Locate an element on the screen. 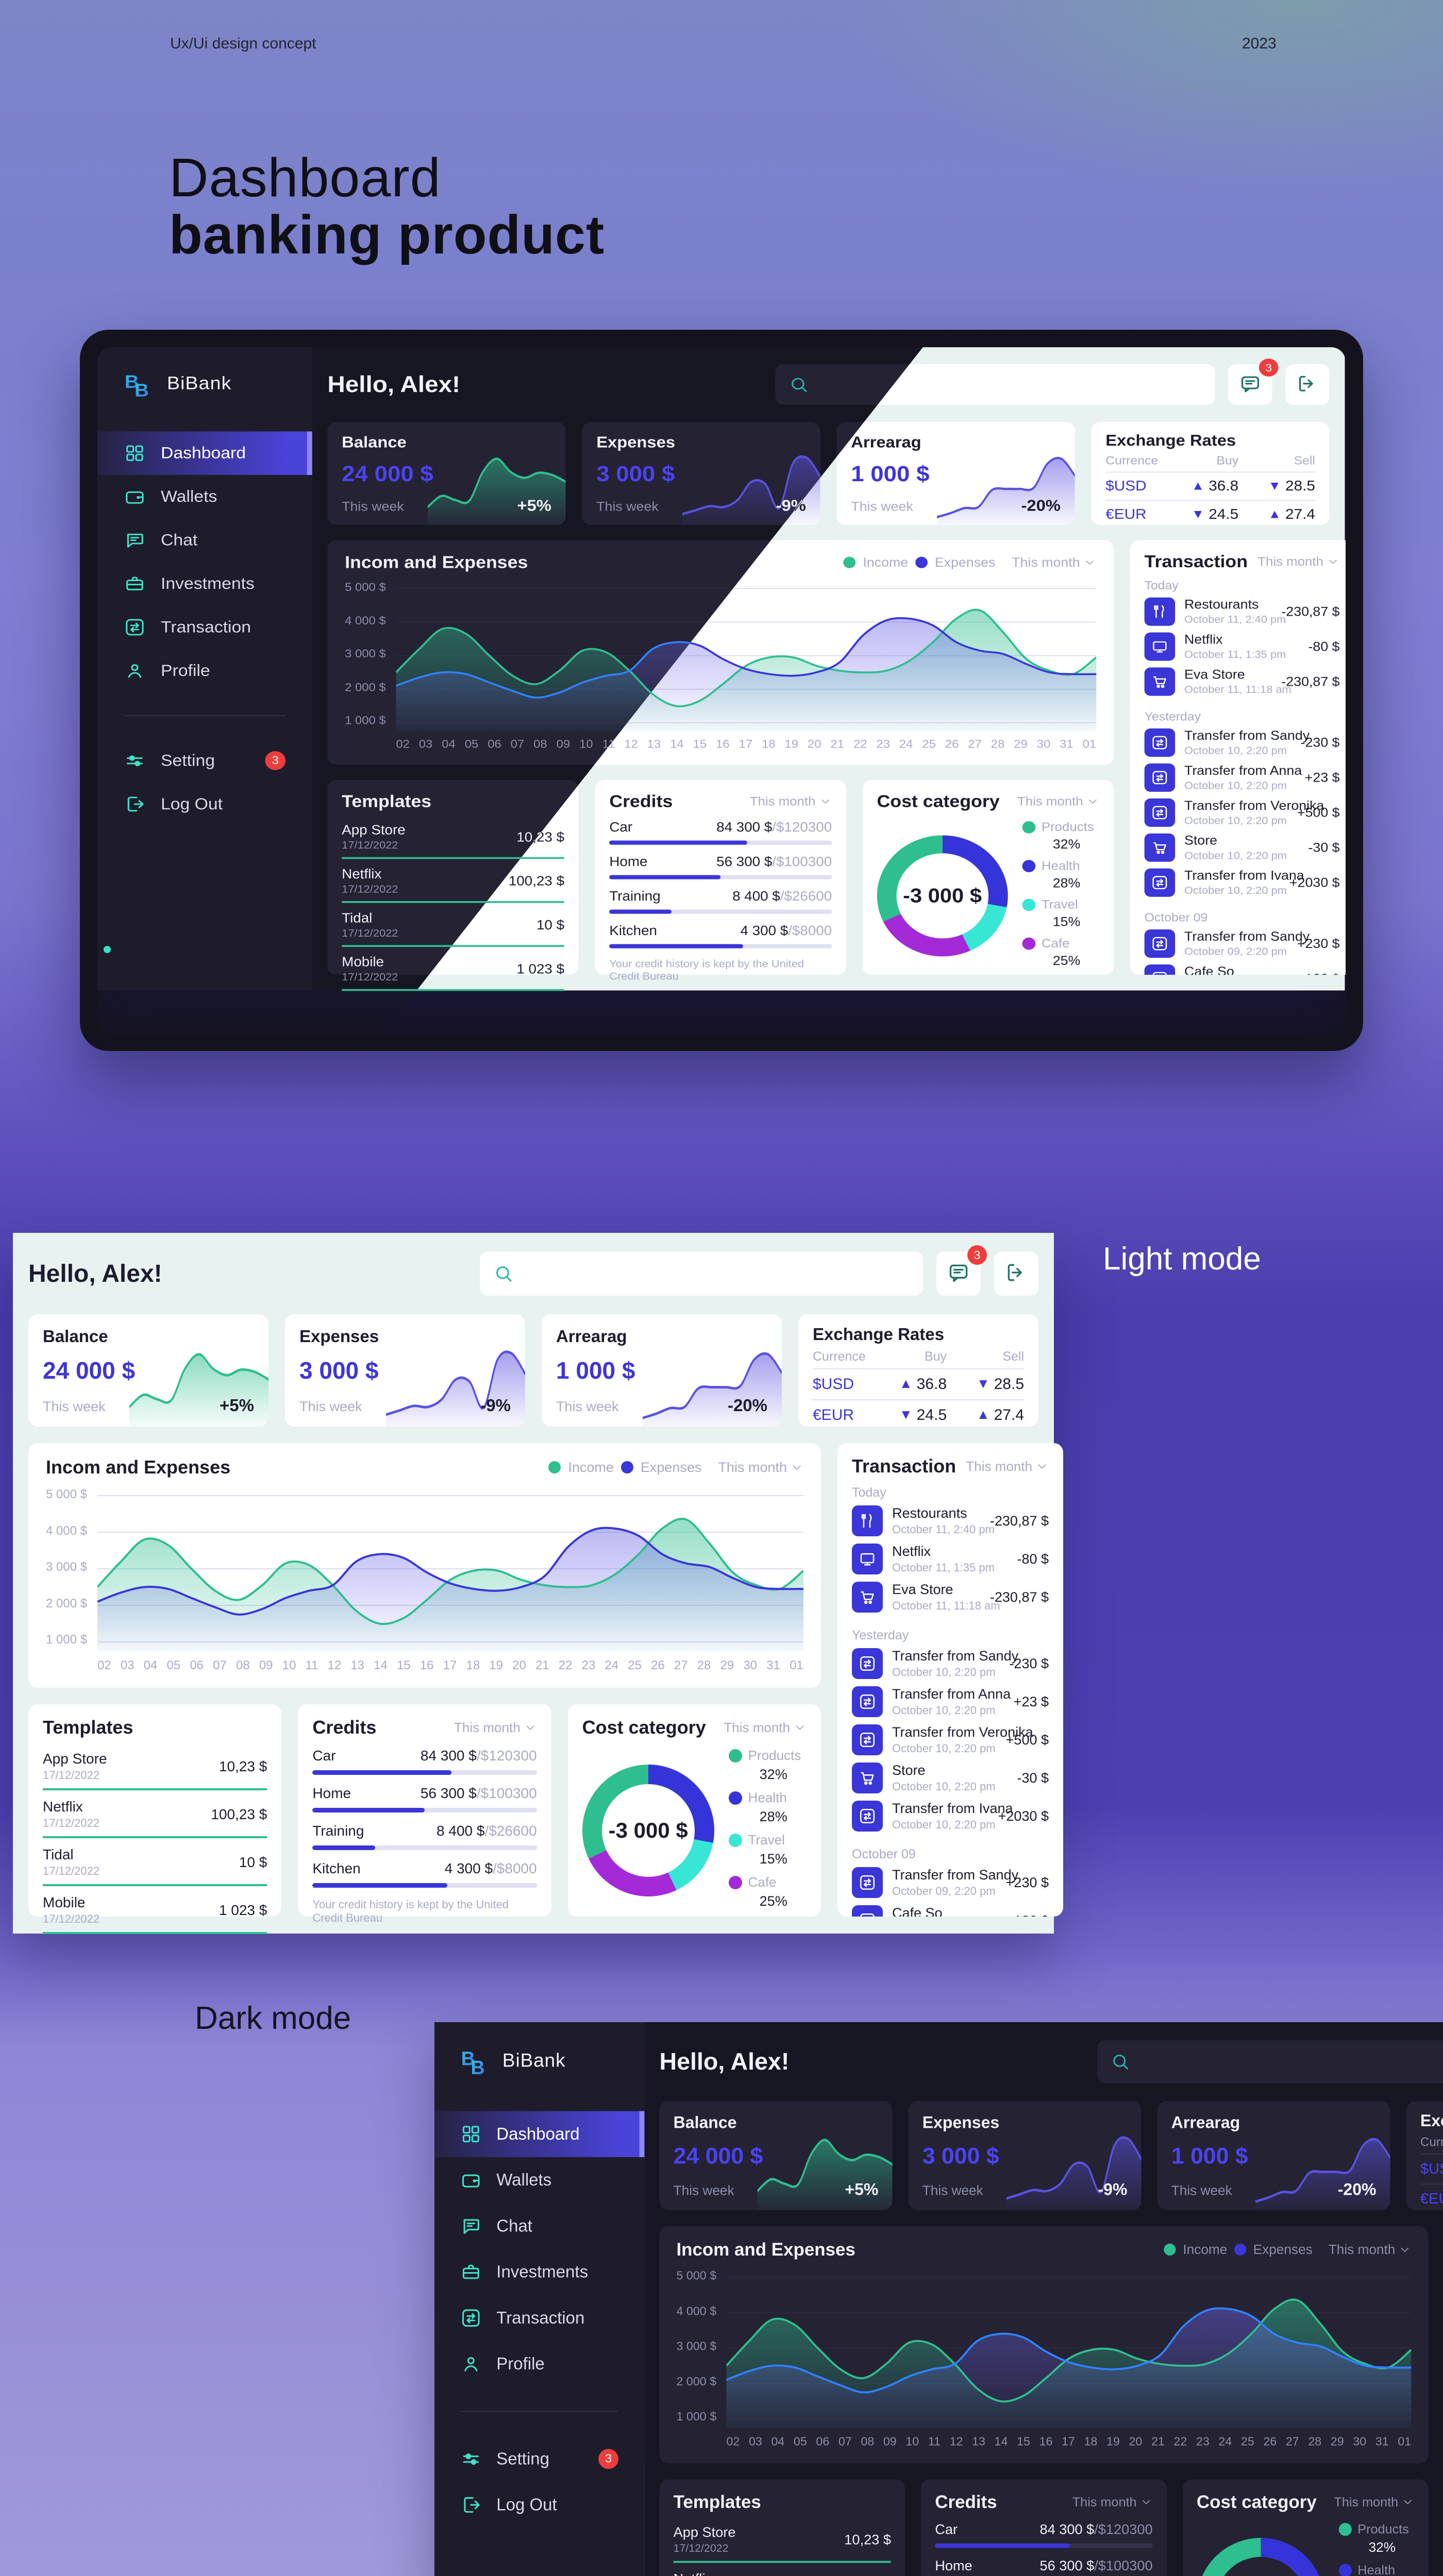 The height and width of the screenshot is (2576, 1443). x-tick-label: 13 is located at coordinates (654, 744).